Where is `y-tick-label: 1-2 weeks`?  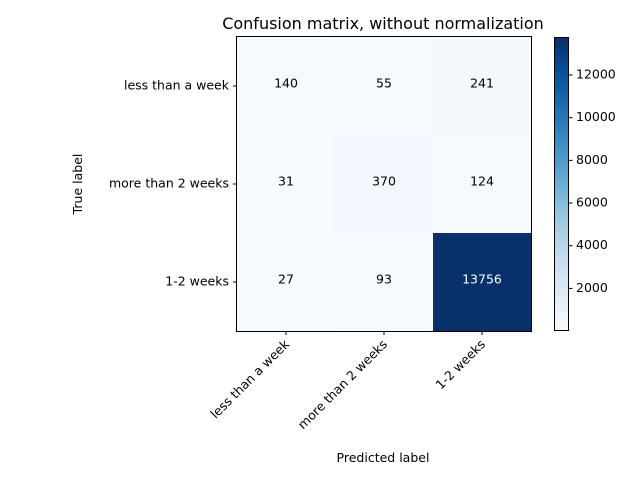
y-tick-label: 1-2 weeks is located at coordinates (197, 281).